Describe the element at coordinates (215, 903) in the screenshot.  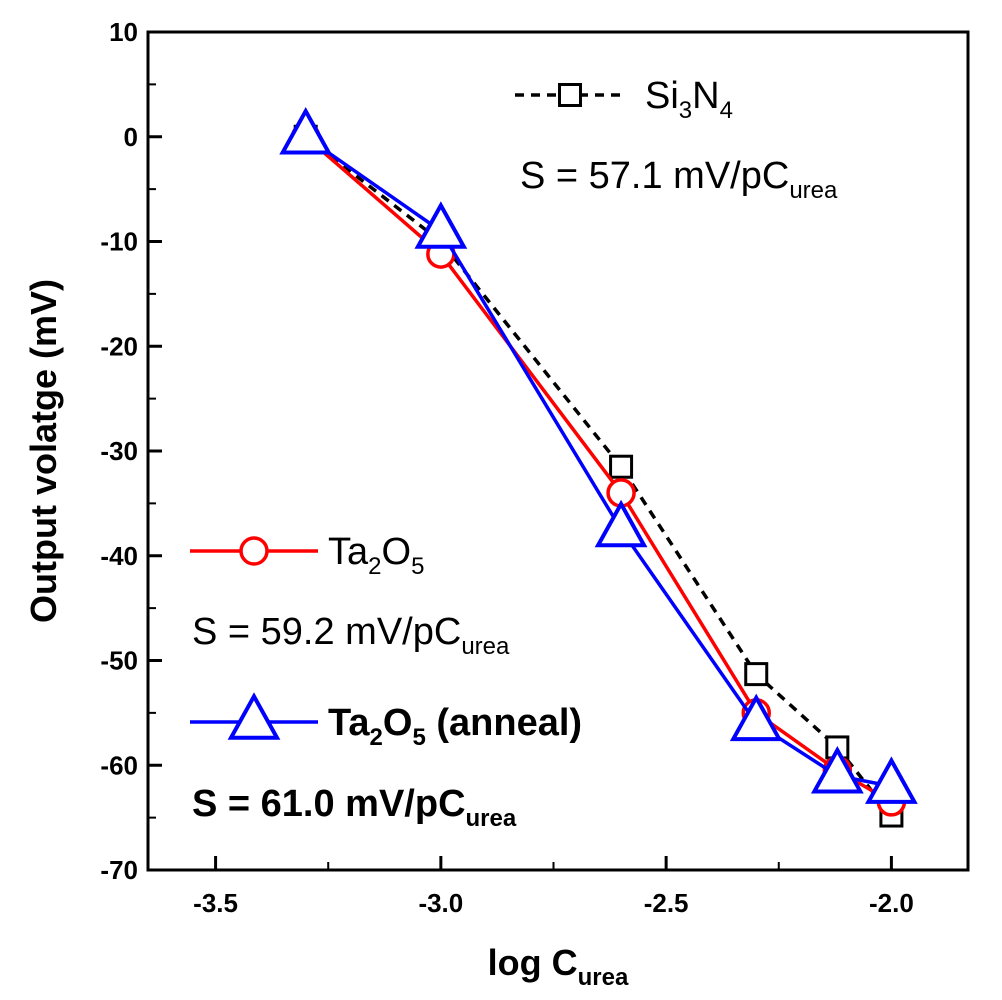
I see `x-tick-label: -3.5` at that location.